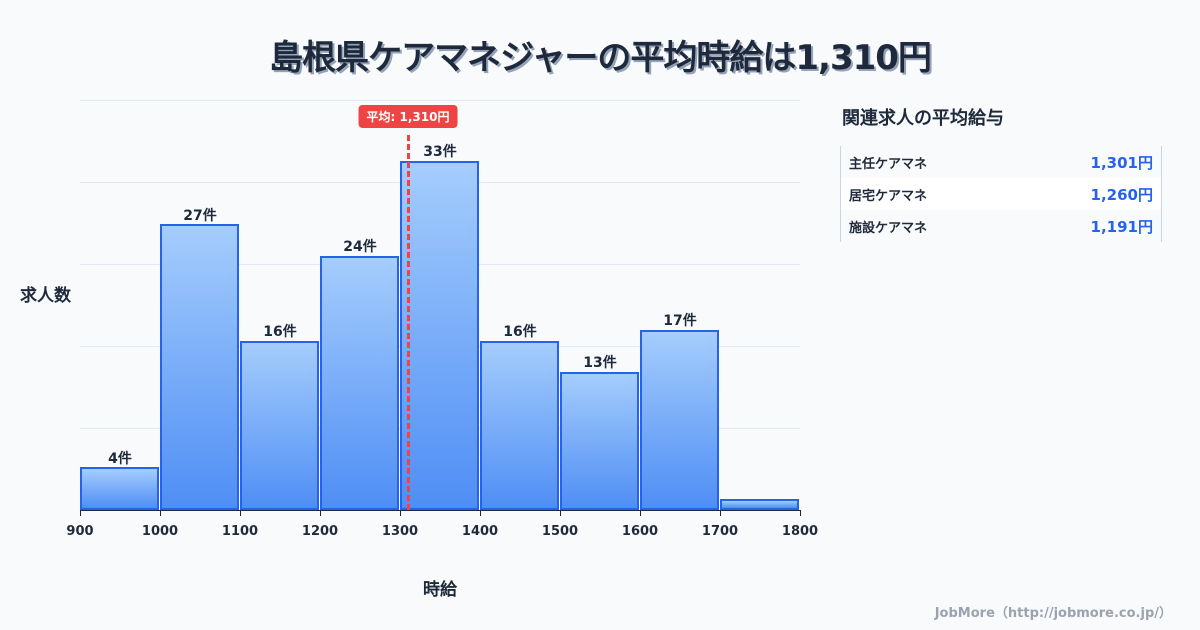 The image size is (1200, 630). What do you see at coordinates (400, 531) in the screenshot?
I see `x-tick-label: 1300` at bounding box center [400, 531].